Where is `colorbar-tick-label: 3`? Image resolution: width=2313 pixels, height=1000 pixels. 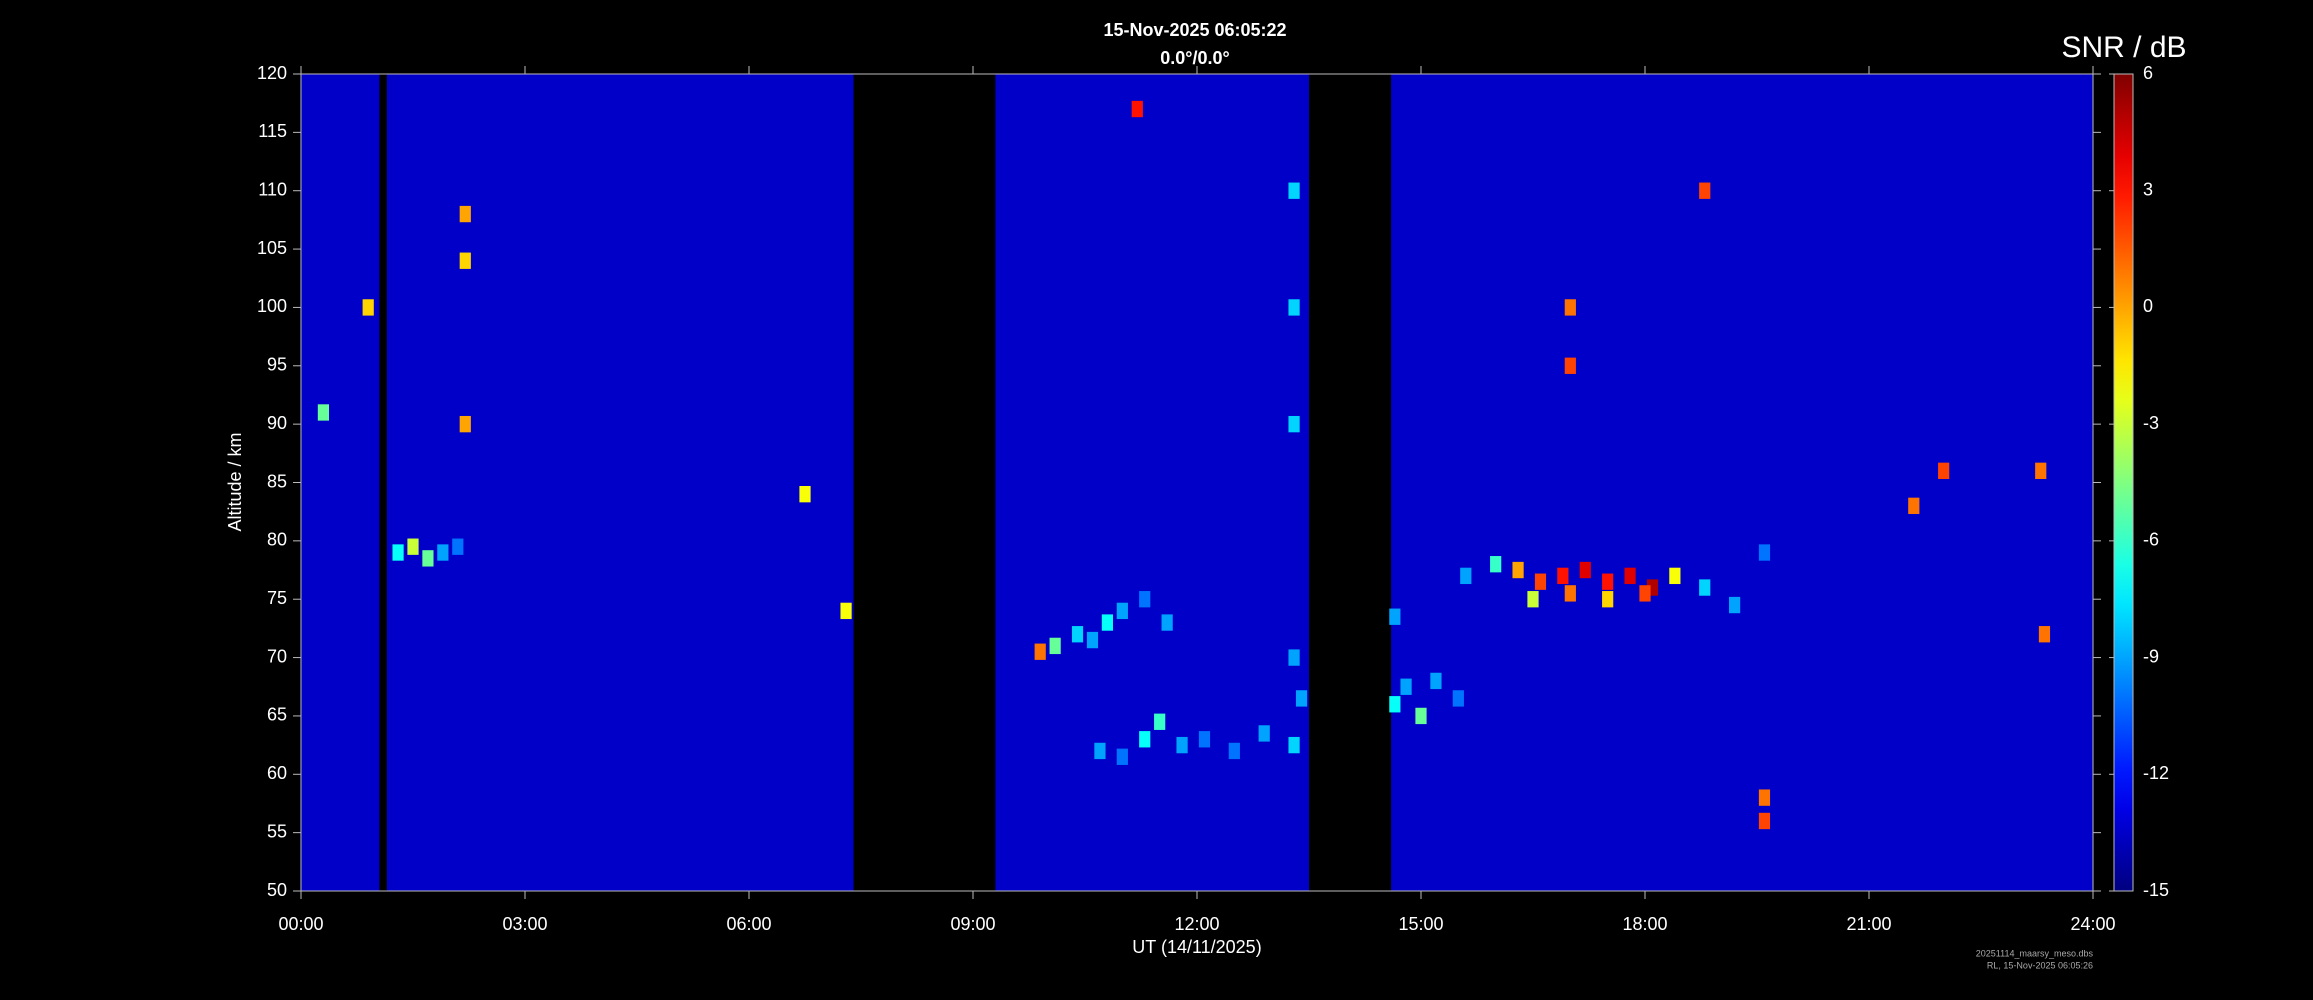
colorbar-tick-label: 3 is located at coordinates (2148, 189).